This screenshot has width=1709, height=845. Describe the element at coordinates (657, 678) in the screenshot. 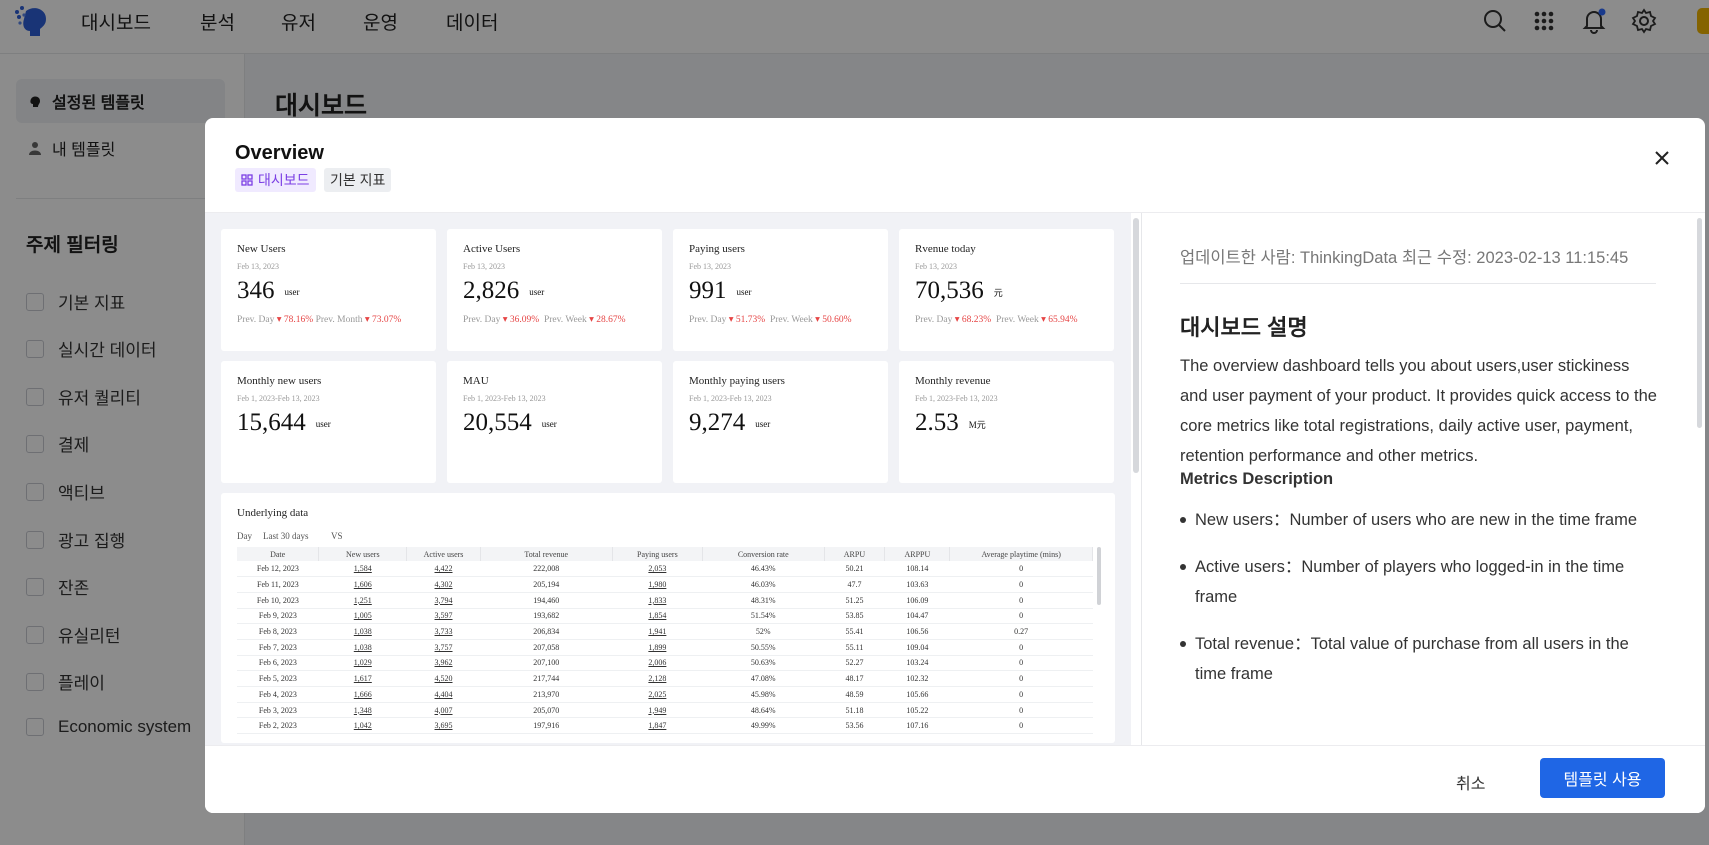

I see `table-cell: 2,128` at that location.